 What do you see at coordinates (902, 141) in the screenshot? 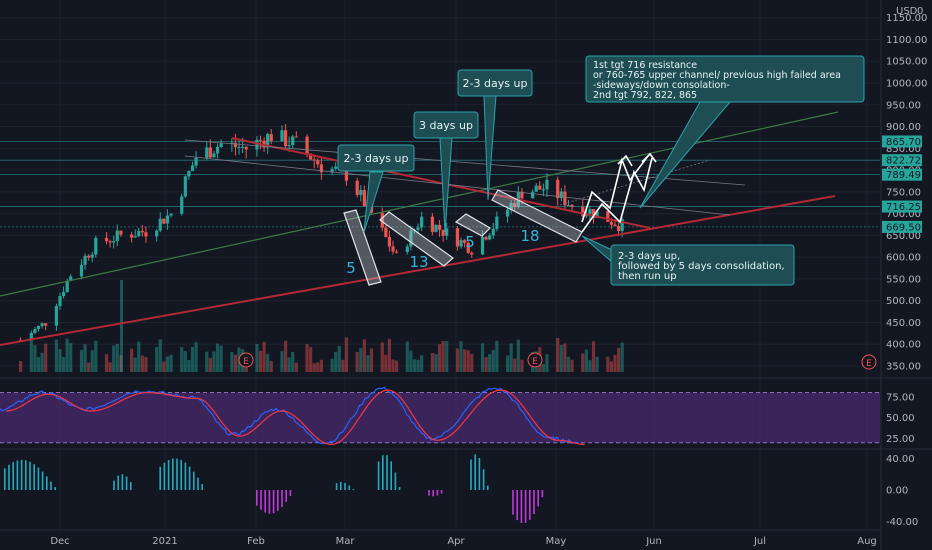
I see `price-badge` at bounding box center [902, 141].